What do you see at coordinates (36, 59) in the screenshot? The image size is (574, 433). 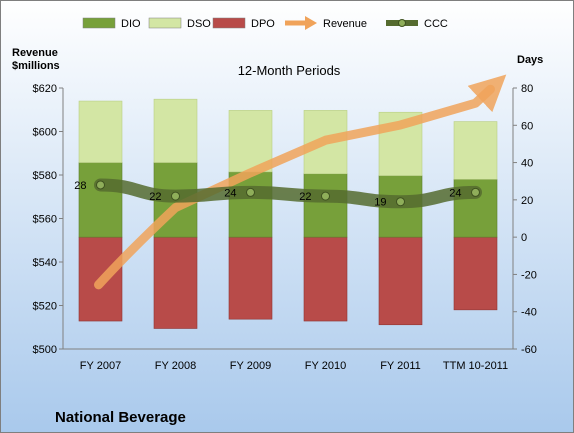 I see `left-axis-label: Revenue $millions` at bounding box center [36, 59].